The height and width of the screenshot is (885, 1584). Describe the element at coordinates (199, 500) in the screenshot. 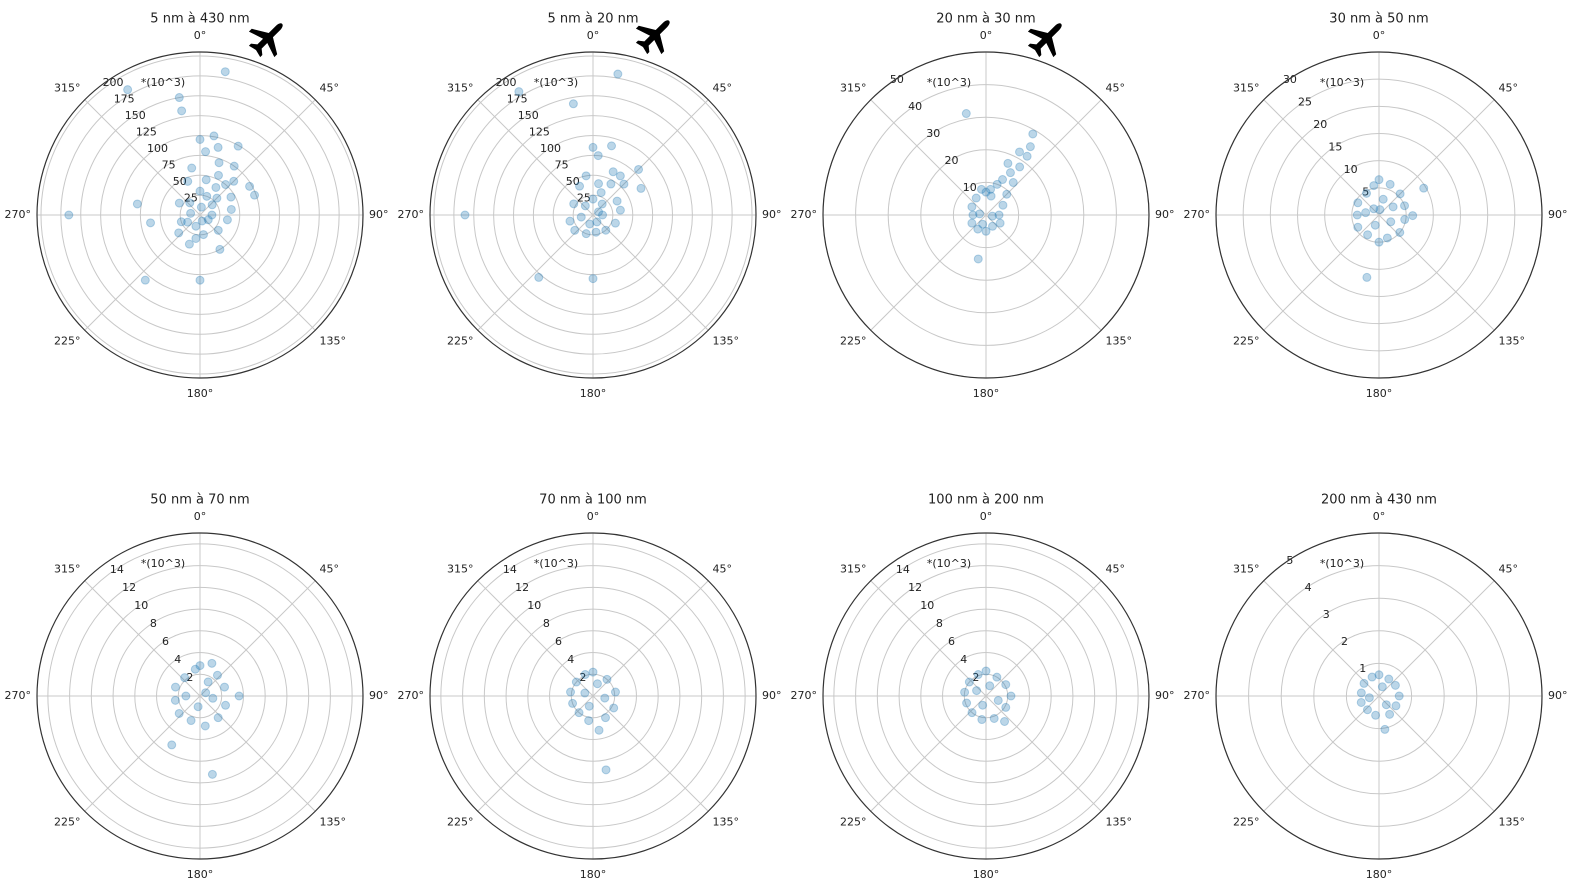

I see `chart-title: 50 nm à 70 nm` at that location.